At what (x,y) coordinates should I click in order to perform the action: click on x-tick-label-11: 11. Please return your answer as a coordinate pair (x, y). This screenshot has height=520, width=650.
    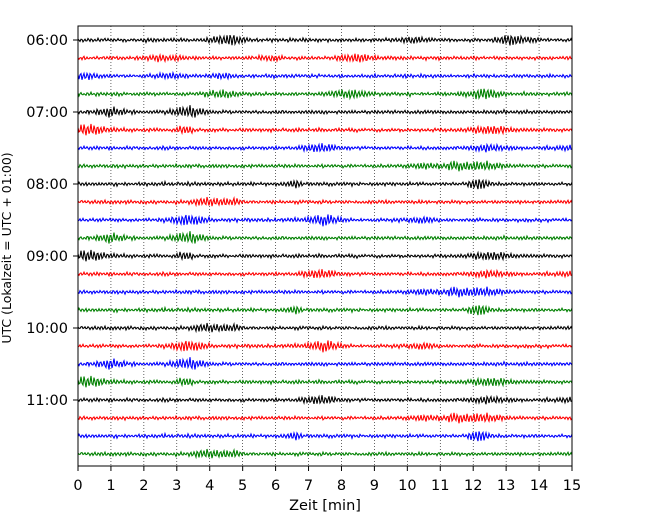
    Looking at the image, I should click on (440, 486).